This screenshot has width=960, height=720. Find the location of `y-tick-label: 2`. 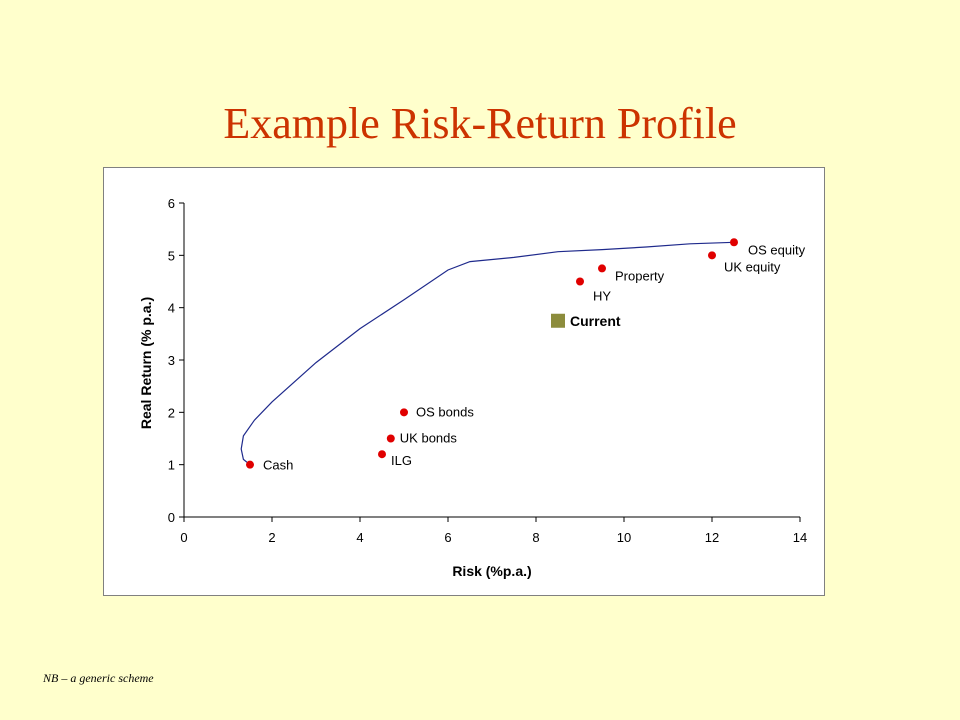

y-tick-label: 2 is located at coordinates (171, 412).